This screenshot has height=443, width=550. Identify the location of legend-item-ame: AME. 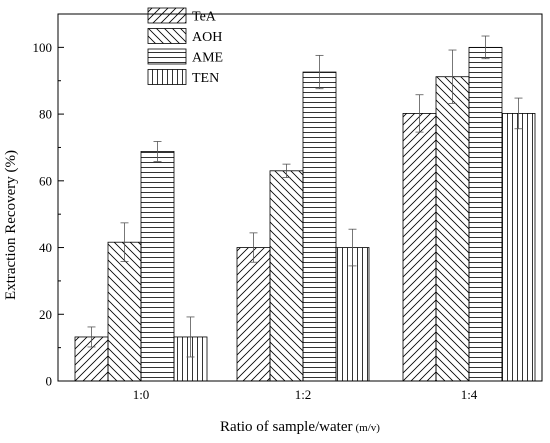
(185, 57).